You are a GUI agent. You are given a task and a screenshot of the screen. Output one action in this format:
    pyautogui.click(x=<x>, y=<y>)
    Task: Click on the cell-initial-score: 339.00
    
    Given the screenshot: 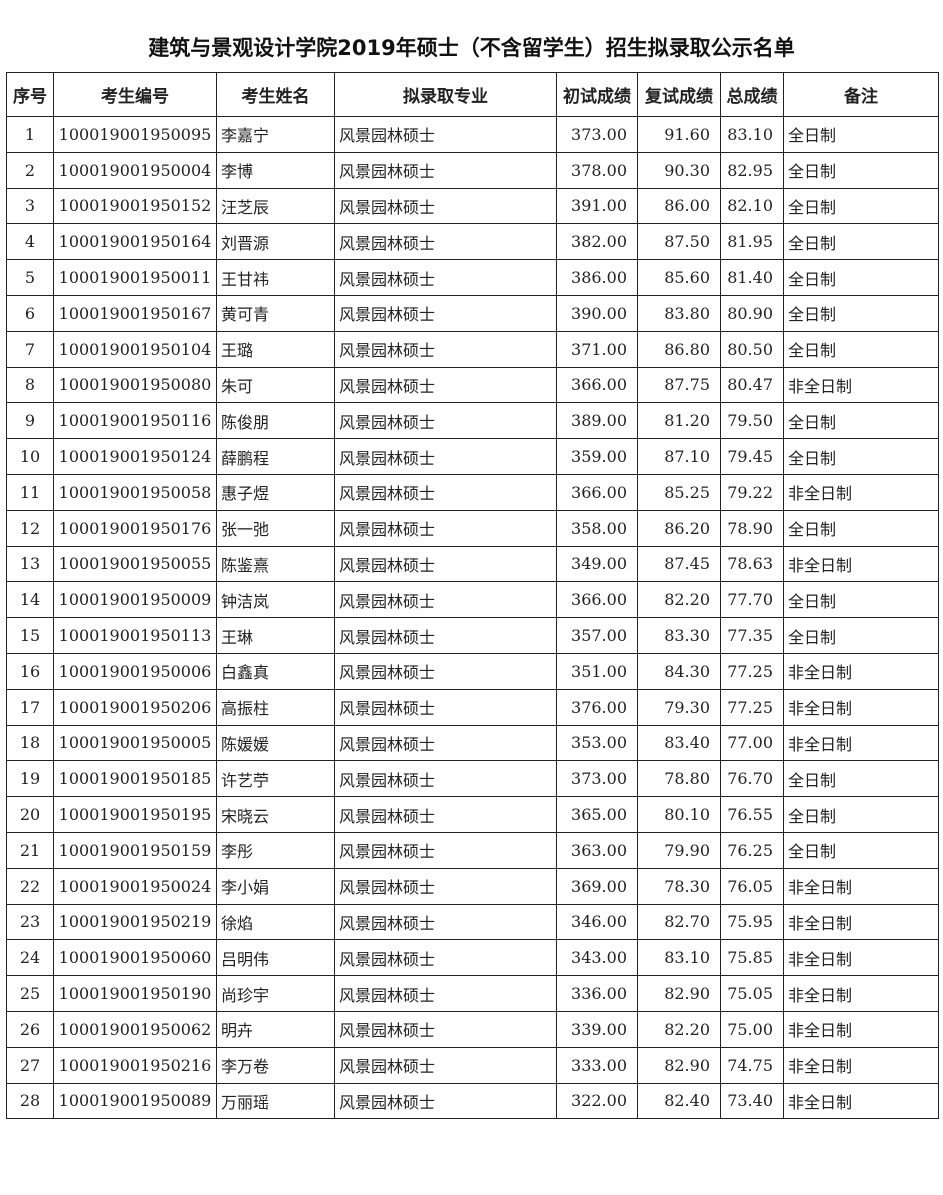 What is the action you would take?
    pyautogui.click(x=597, y=1029)
    